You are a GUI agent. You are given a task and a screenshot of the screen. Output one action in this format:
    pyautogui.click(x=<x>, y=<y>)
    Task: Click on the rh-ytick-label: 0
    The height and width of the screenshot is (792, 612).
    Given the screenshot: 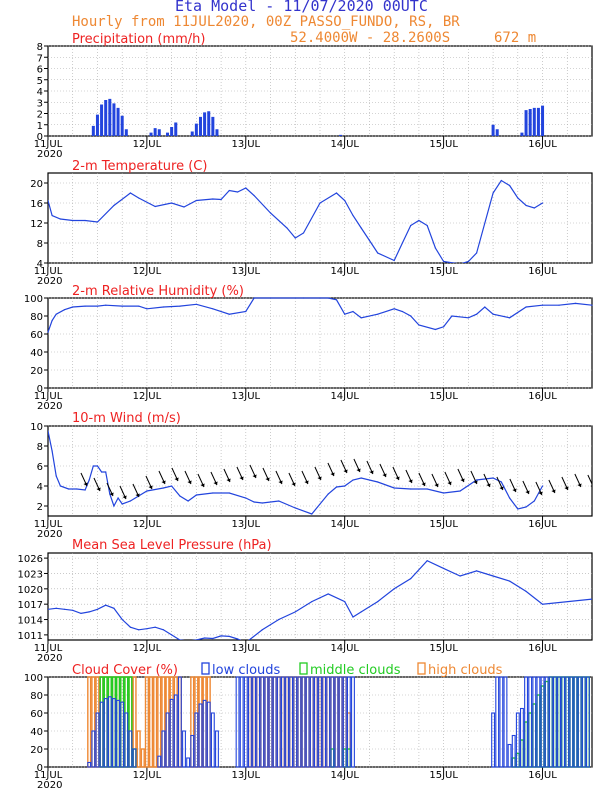 What is the action you would take?
    pyautogui.click(x=40, y=389)
    